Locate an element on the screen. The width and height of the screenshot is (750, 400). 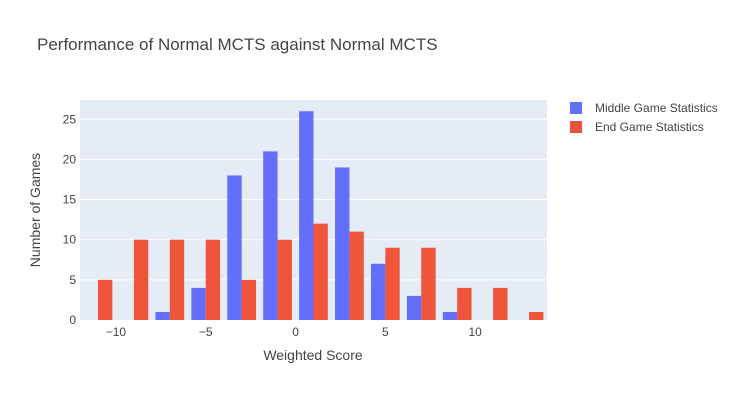
x-axis-title: Weighted Score is located at coordinates (313, 355).